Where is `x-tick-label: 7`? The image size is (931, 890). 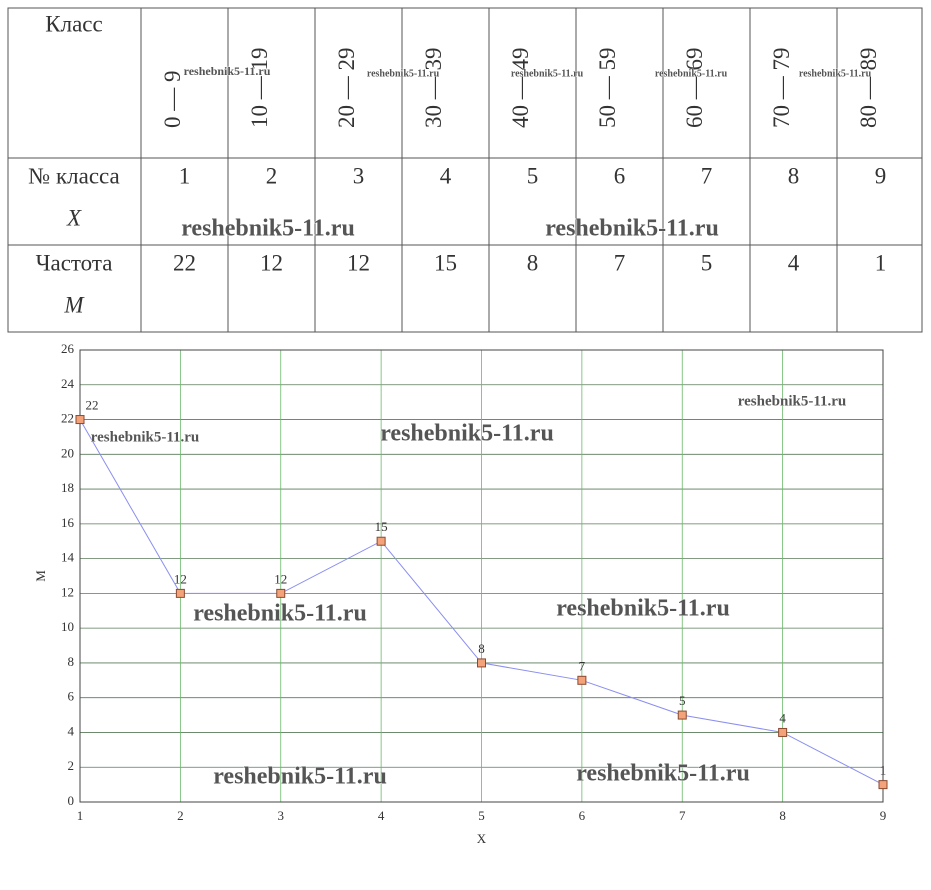
x-tick-label: 7 is located at coordinates (682, 815).